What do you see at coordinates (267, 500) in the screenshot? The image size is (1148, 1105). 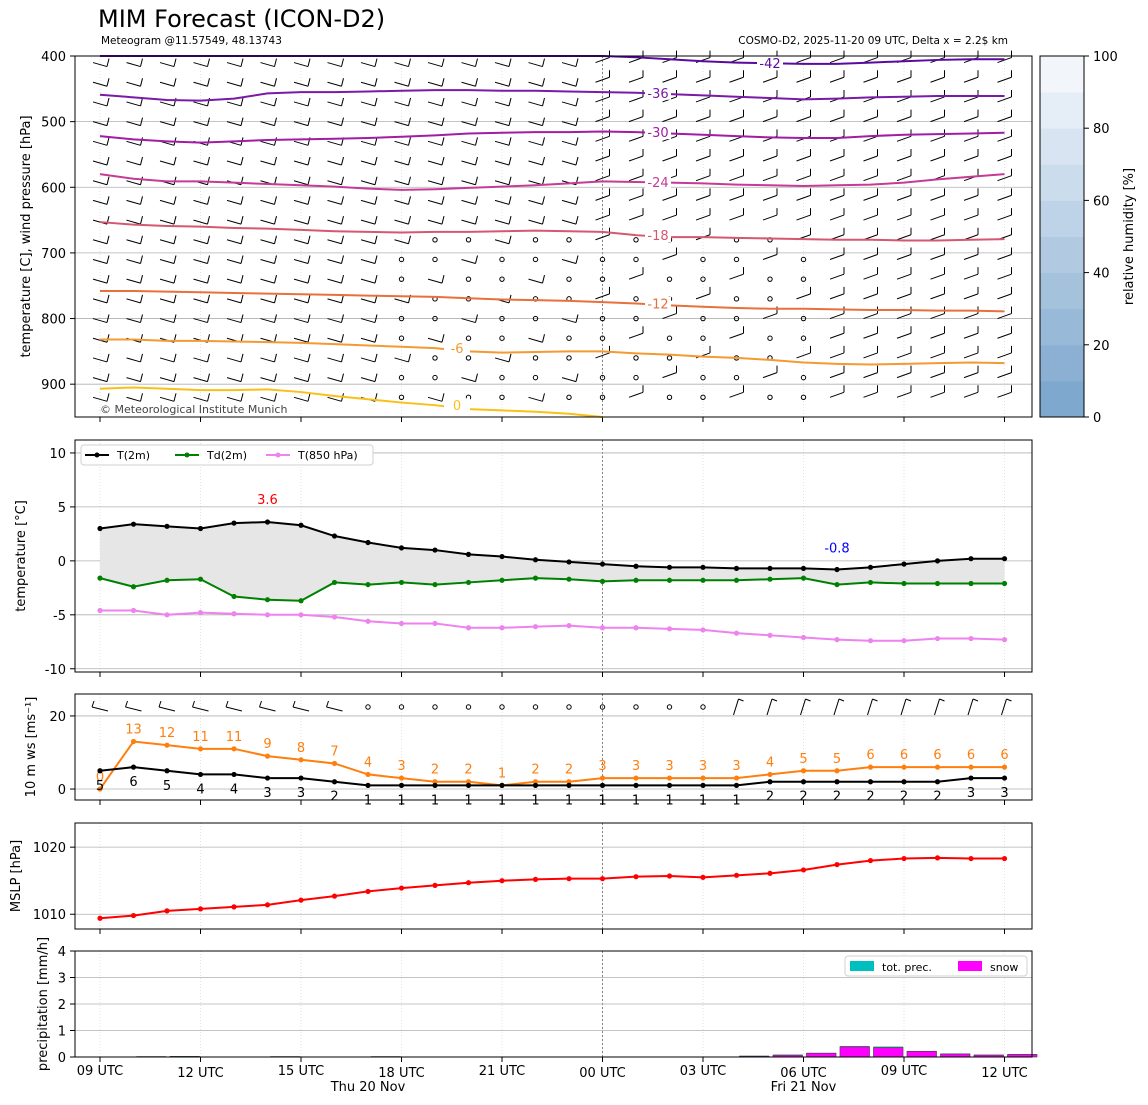 I see `max-temp-annotation: 3.6` at bounding box center [267, 500].